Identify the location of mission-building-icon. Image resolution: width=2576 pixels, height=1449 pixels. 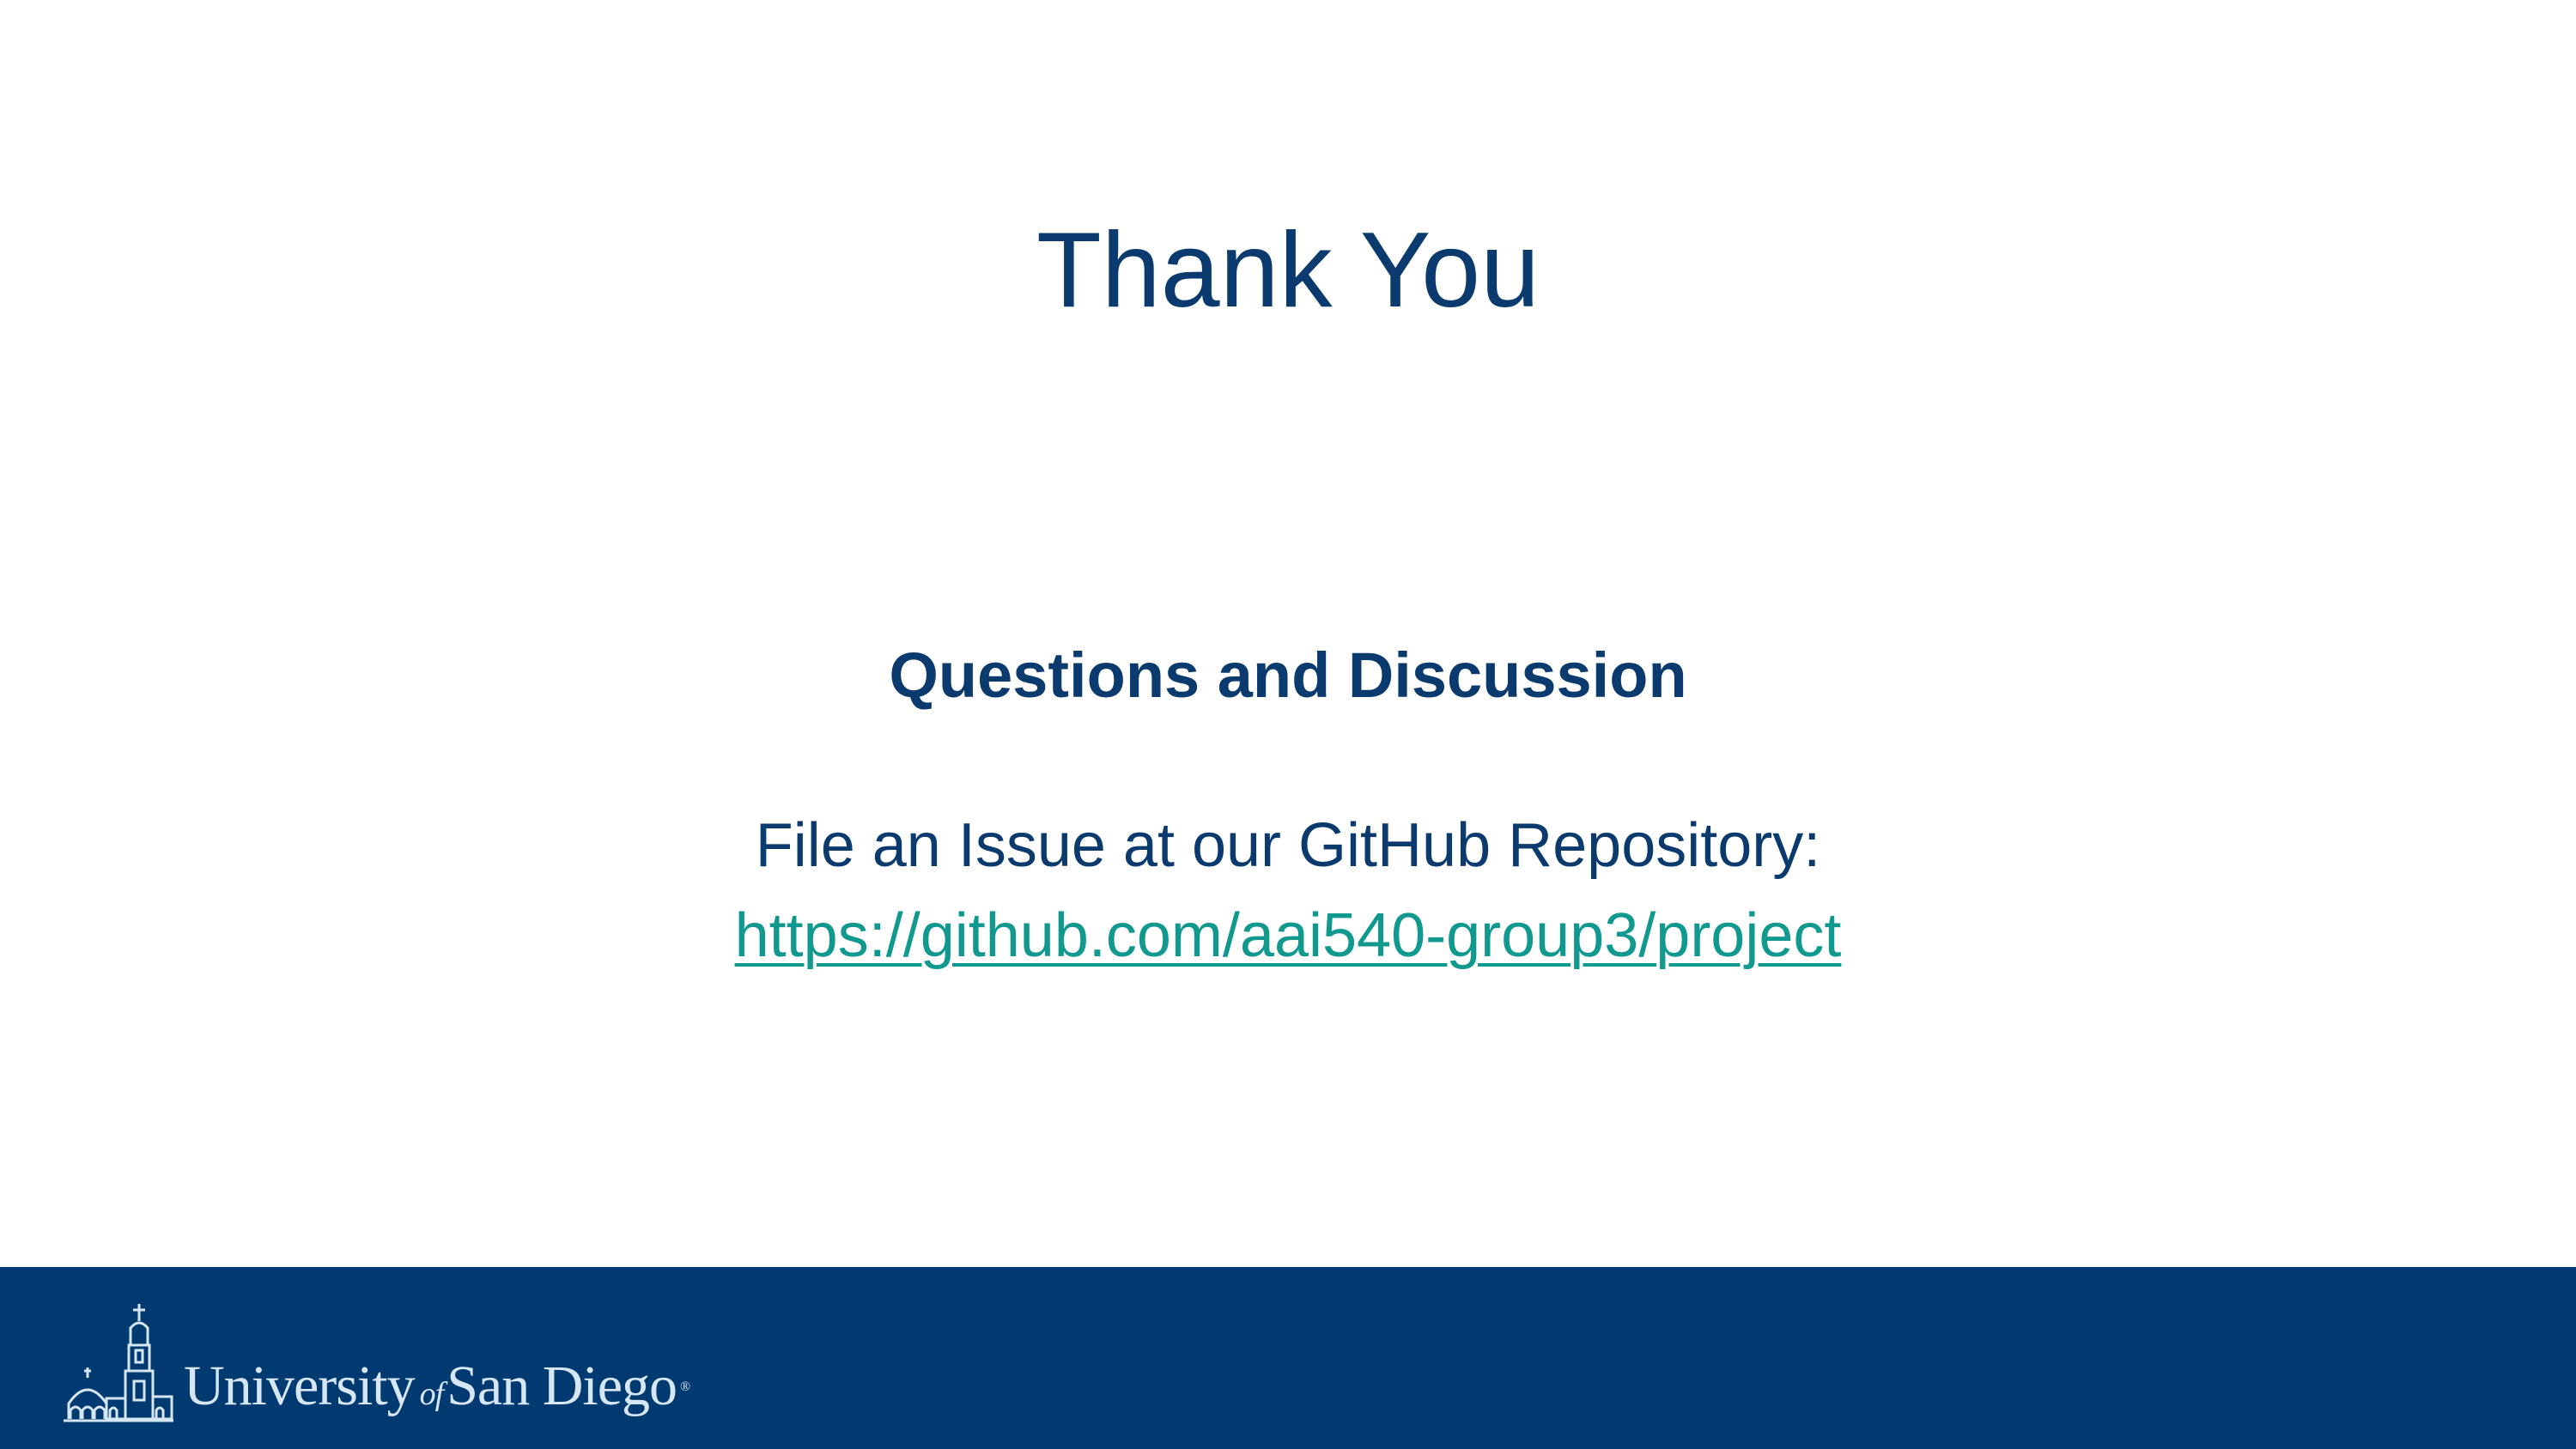
(118, 1363).